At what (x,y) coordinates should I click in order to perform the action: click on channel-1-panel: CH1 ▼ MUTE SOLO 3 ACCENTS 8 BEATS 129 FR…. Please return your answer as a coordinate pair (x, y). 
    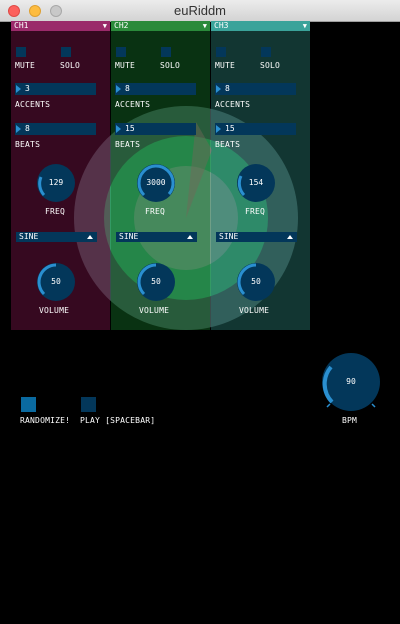
    Looking at the image, I should click on (60, 175).